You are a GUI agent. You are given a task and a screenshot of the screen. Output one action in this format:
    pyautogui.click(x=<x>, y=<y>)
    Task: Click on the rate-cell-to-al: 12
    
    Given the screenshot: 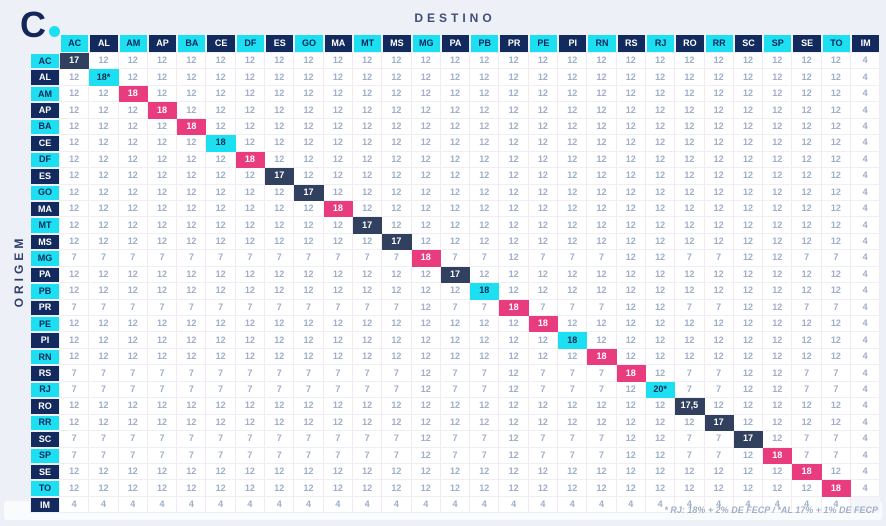 What is the action you would take?
    pyautogui.click(x=104, y=488)
    